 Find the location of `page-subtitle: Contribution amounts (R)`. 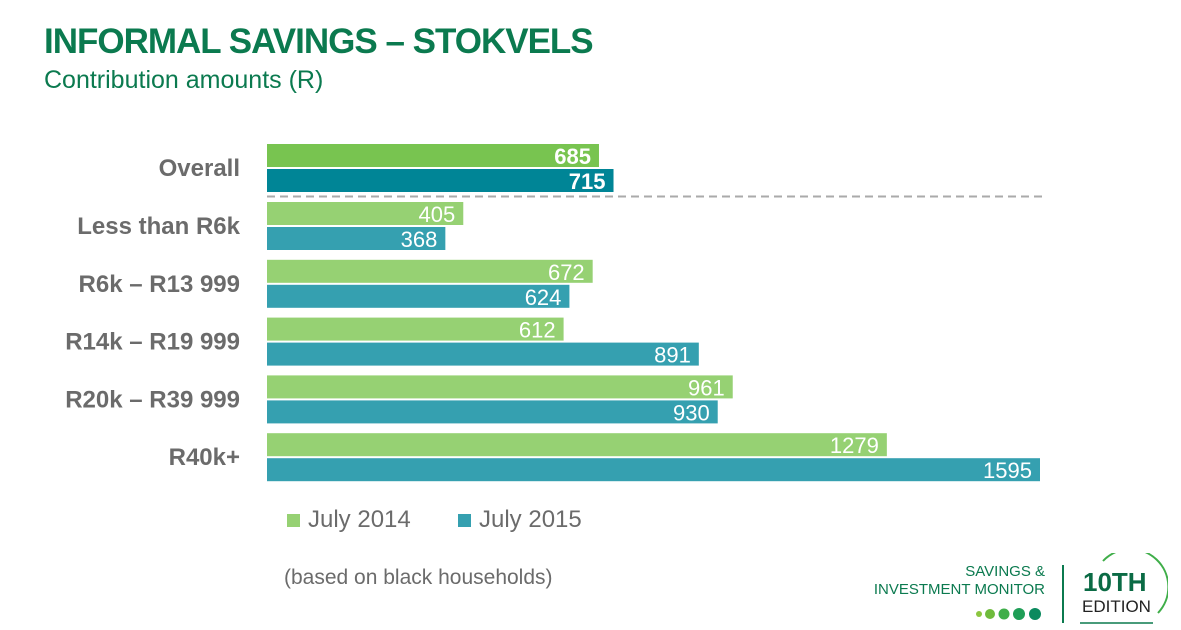

page-subtitle: Contribution amounts (R) is located at coordinates (184, 80).